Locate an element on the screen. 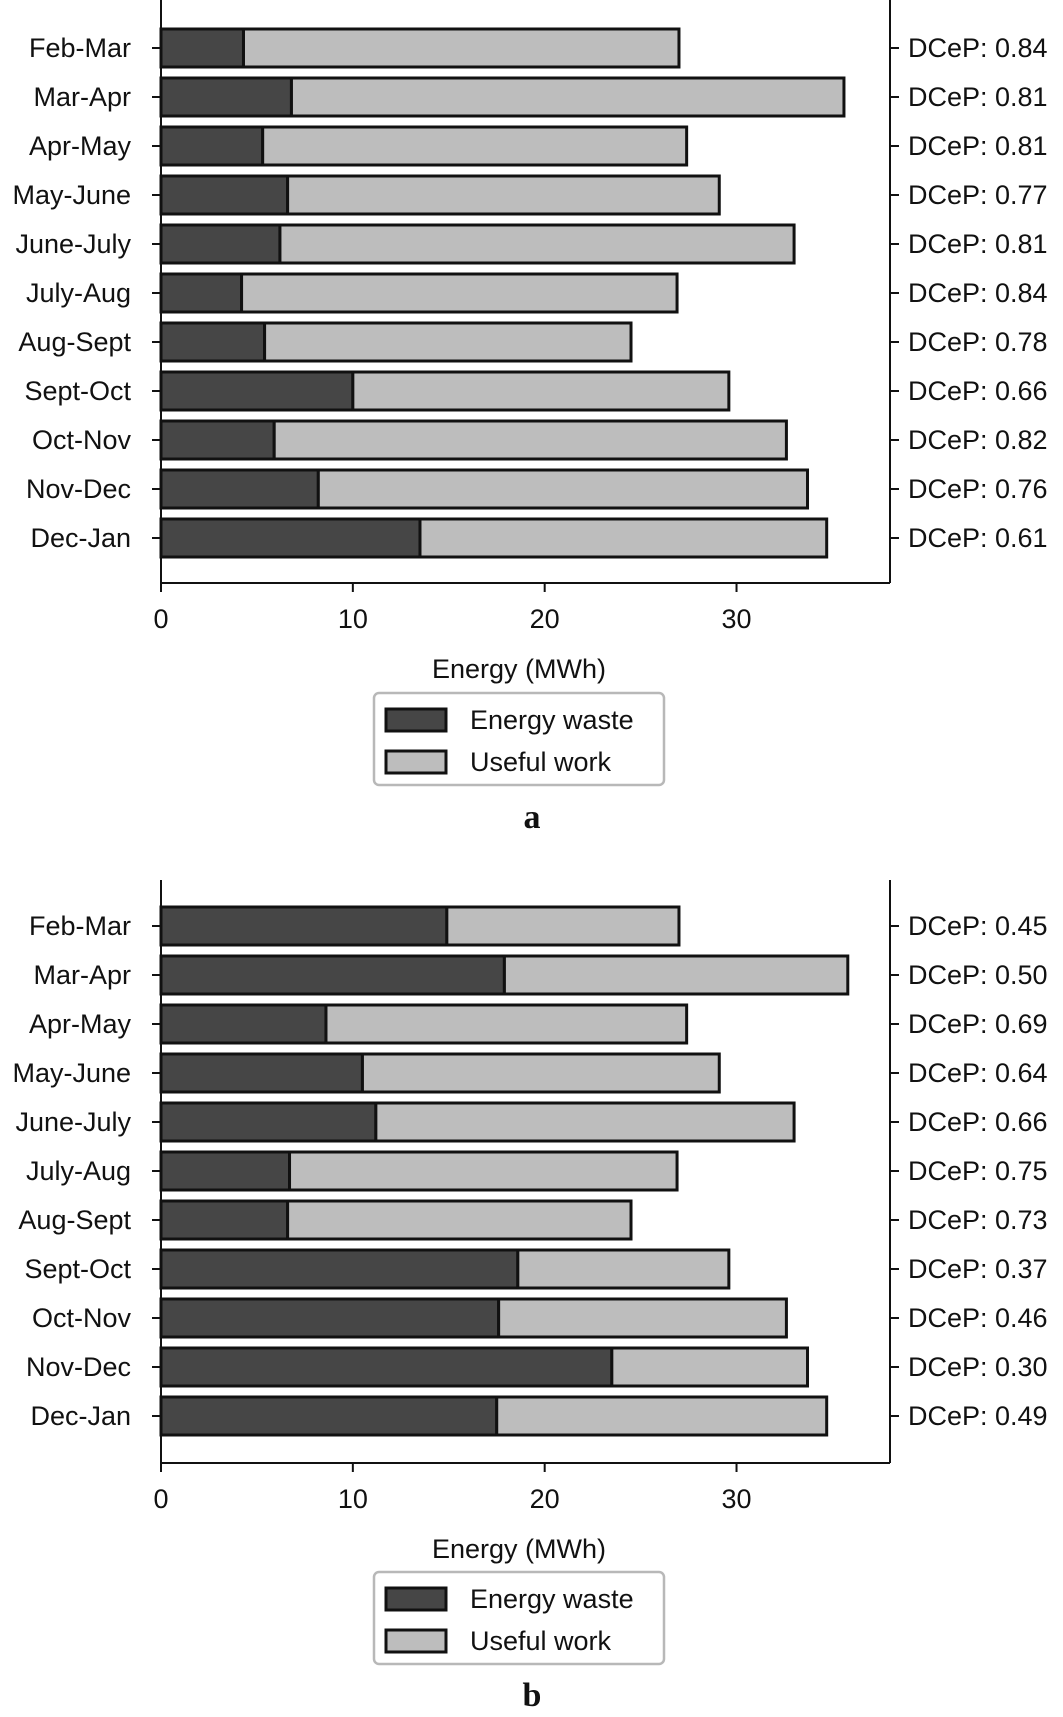 This screenshot has width=1063, height=1717. dcep-label: DCeP: 0.45 is located at coordinates (978, 926).